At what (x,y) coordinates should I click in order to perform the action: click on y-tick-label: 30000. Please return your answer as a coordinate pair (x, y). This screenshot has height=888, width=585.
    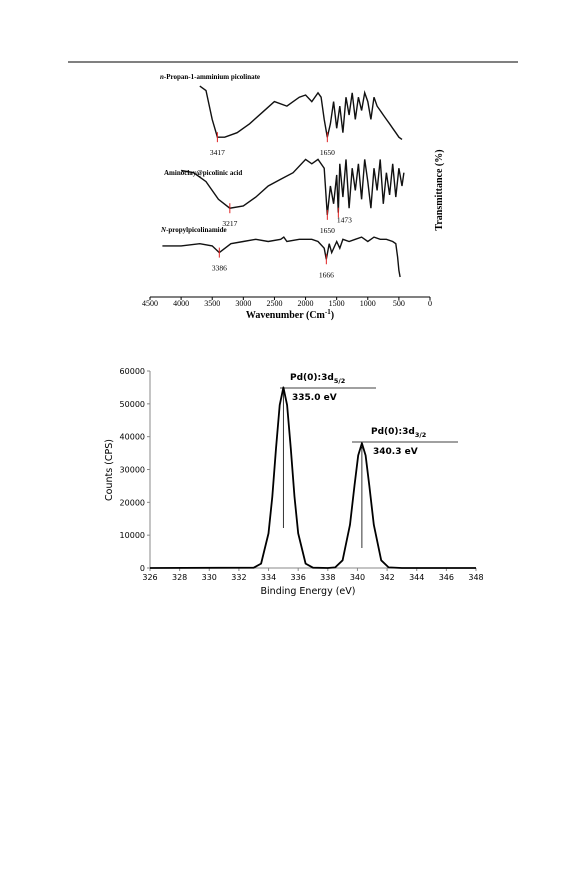
    Looking at the image, I should click on (132, 470).